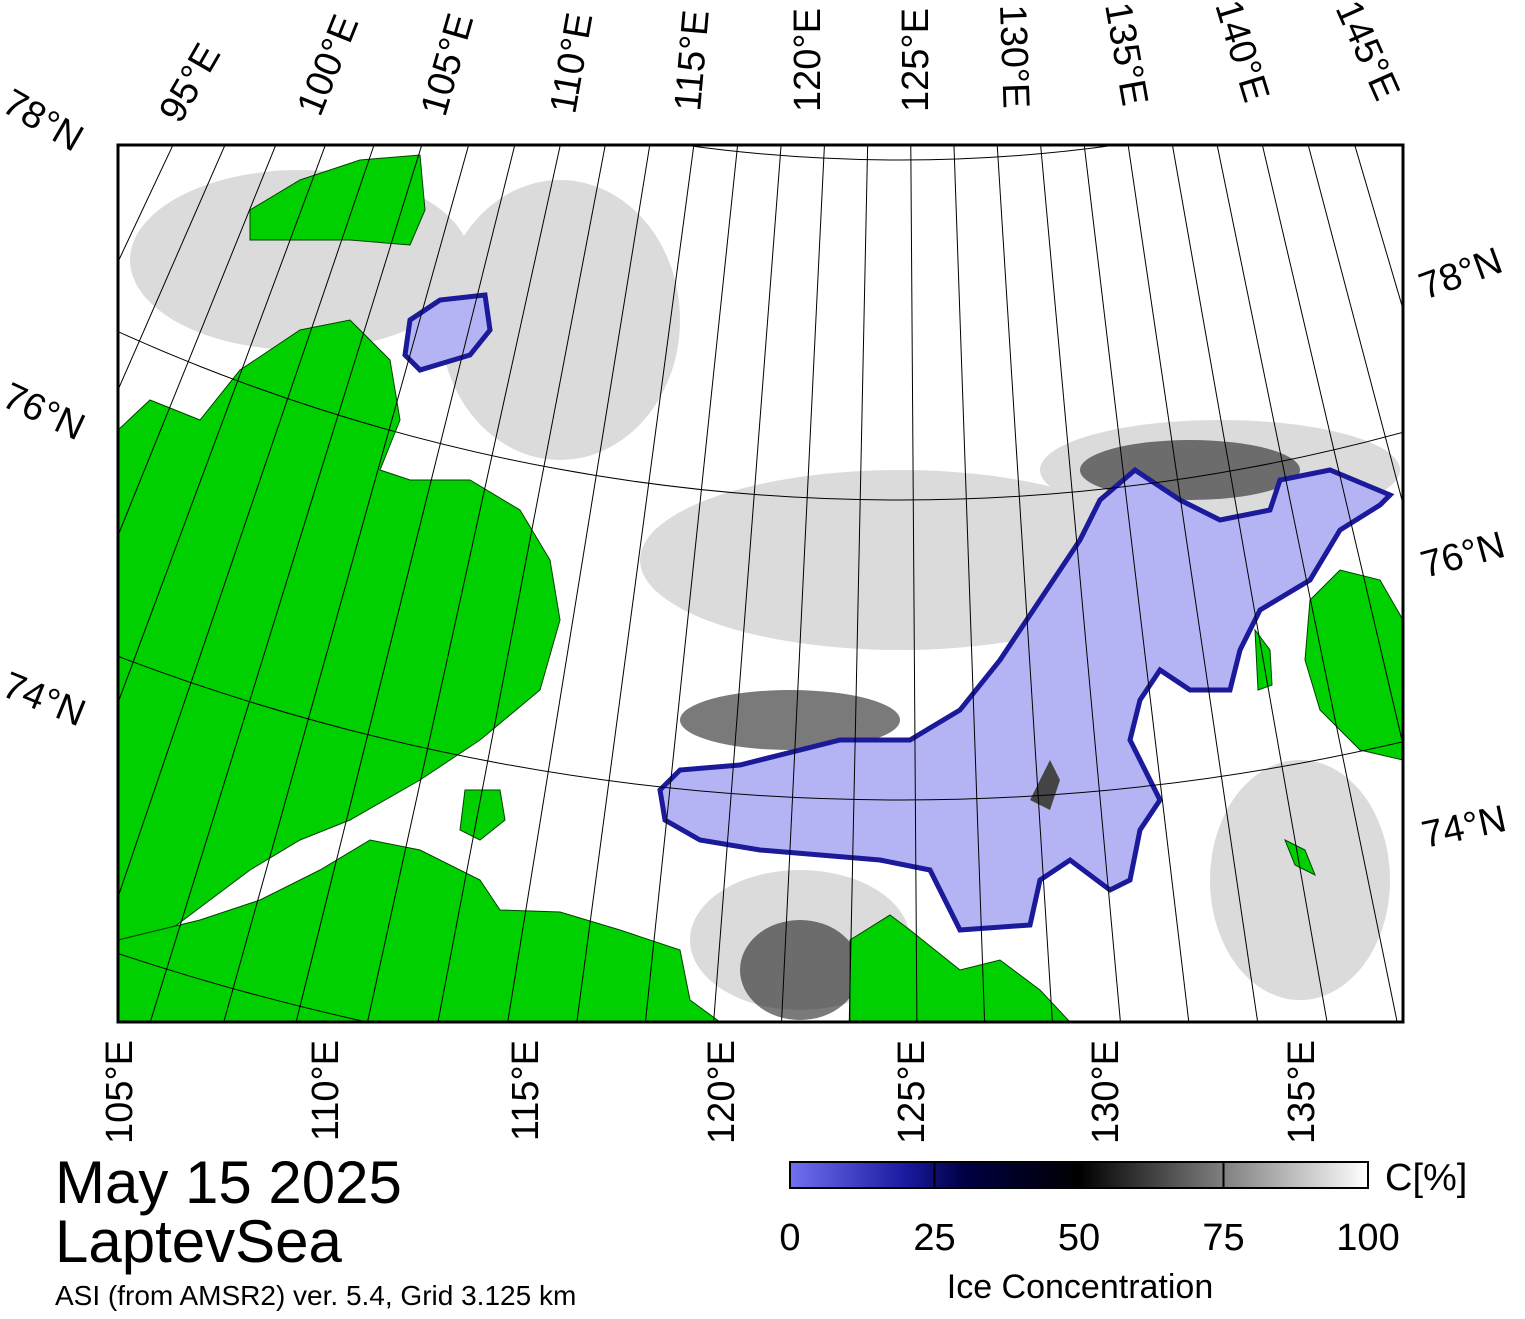 This screenshot has width=1525, height=1319. Describe the element at coordinates (328, 65) in the screenshot. I see `top-label: 100°E` at that location.